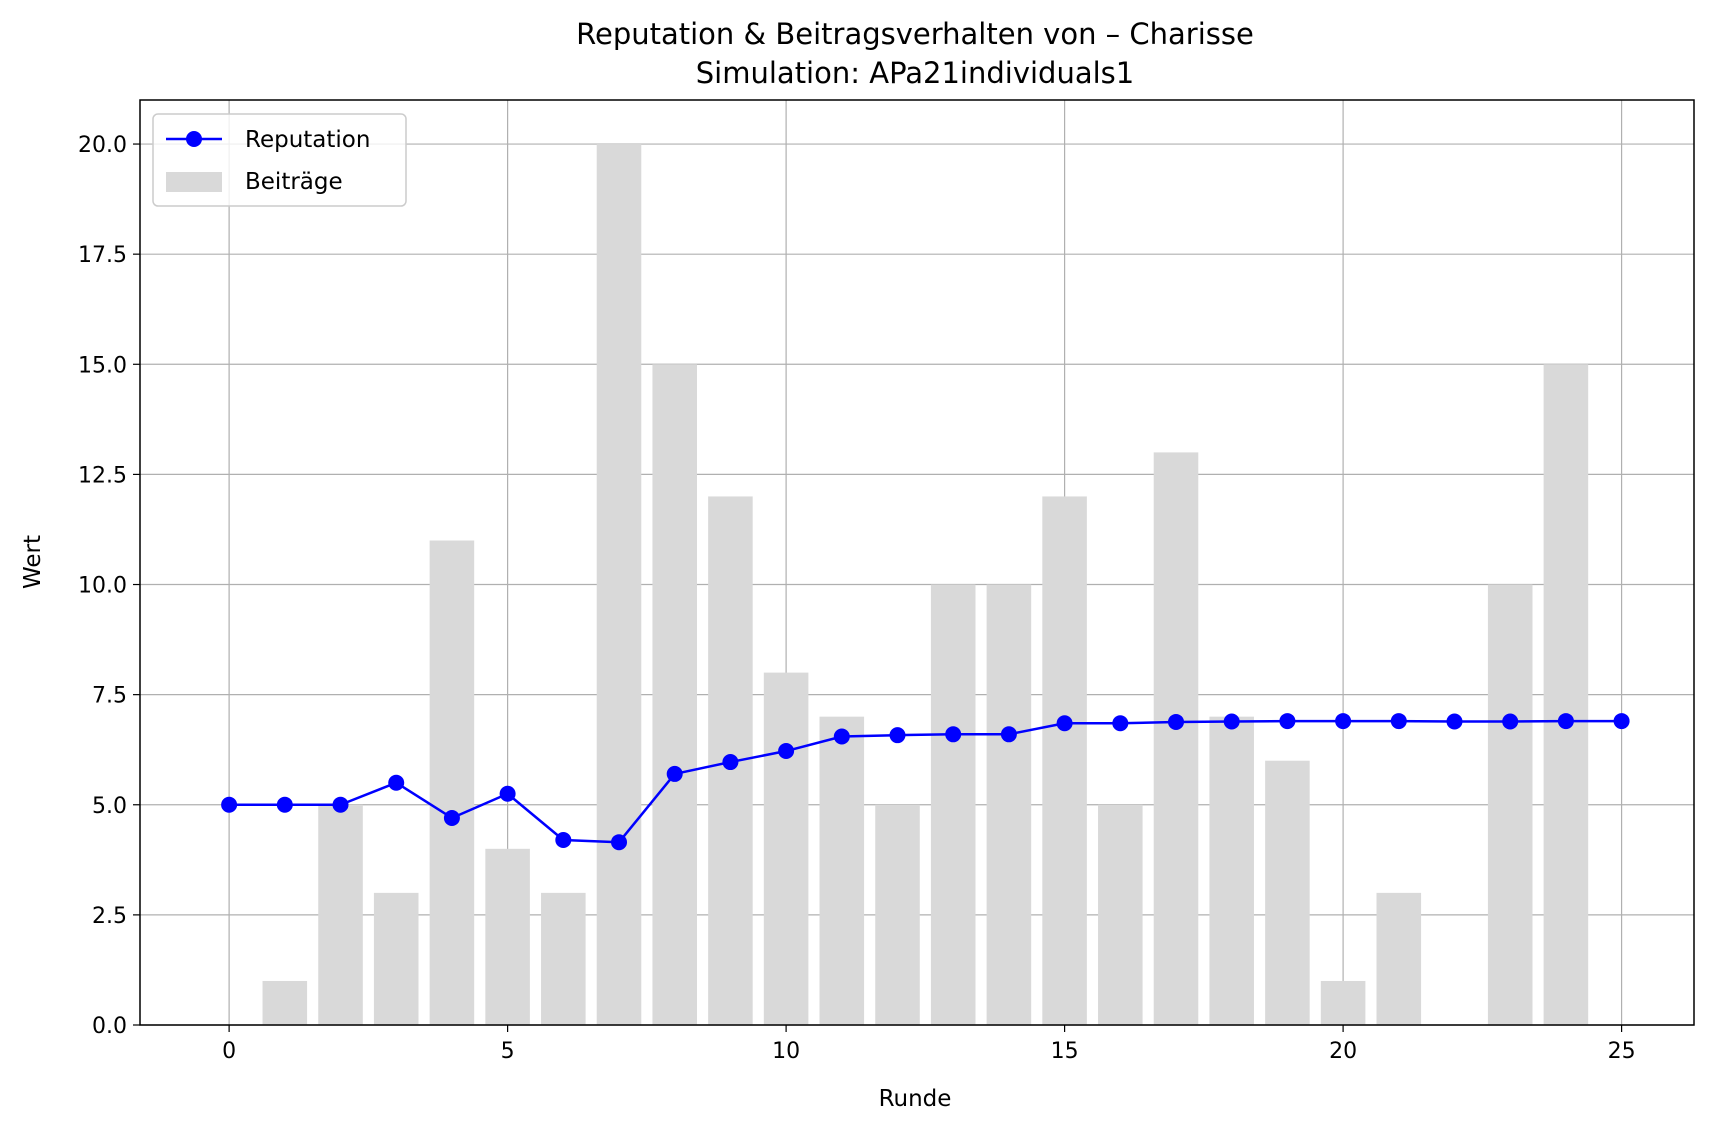  I want to click on y-tick-label: 5.0, so click(109, 806).